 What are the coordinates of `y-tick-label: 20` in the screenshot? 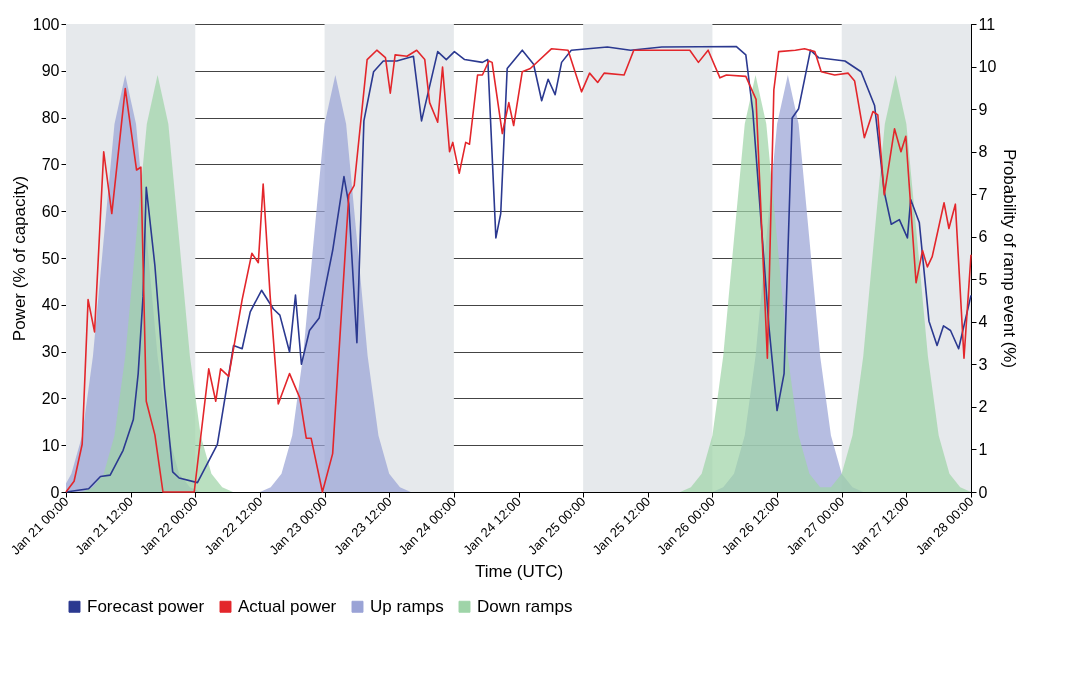 It's located at (50, 398).